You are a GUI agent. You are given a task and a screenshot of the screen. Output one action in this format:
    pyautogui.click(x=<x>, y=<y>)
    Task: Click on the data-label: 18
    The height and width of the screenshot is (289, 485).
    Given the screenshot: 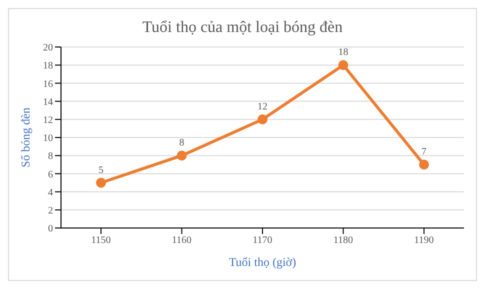 What is the action you would take?
    pyautogui.click(x=343, y=52)
    